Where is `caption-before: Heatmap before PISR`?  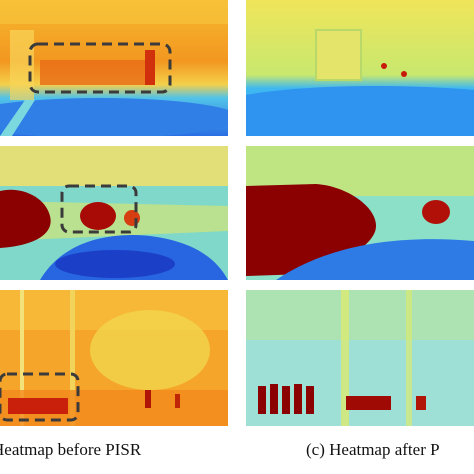 caption-before: Heatmap before PISR is located at coordinates (71, 449).